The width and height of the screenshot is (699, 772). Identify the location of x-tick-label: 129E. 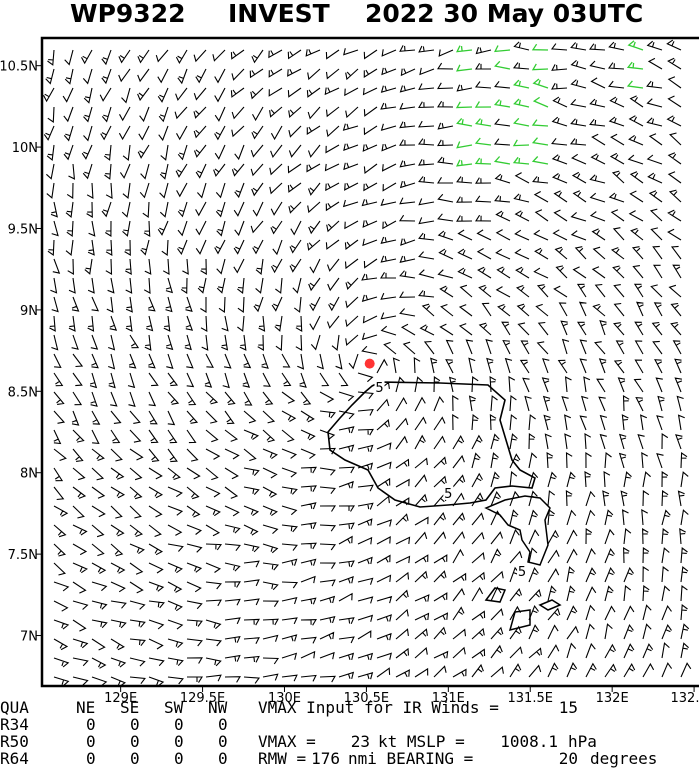
(120, 698).